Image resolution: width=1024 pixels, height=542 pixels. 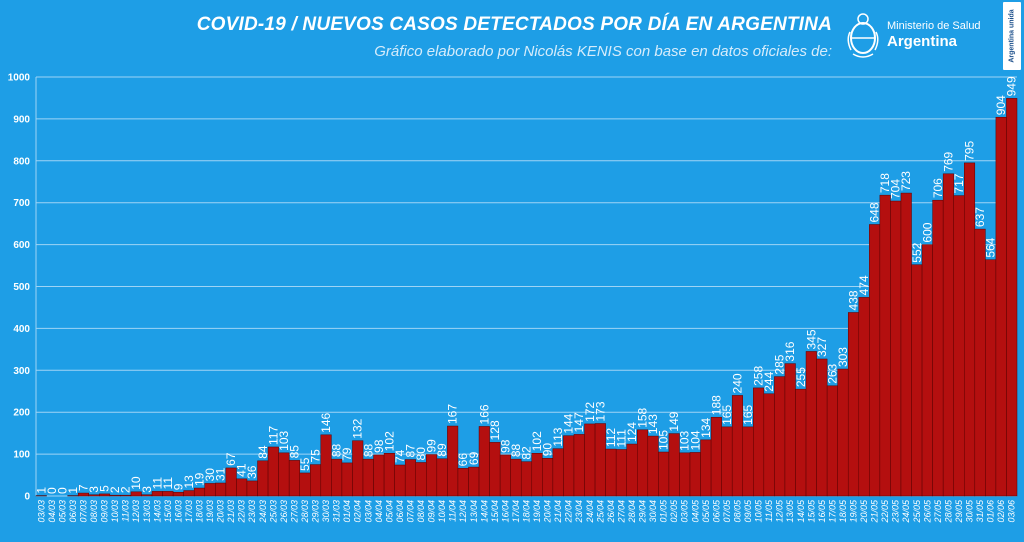 What do you see at coordinates (21, 203) in the screenshot?
I see `y-tick-label: 700` at bounding box center [21, 203].